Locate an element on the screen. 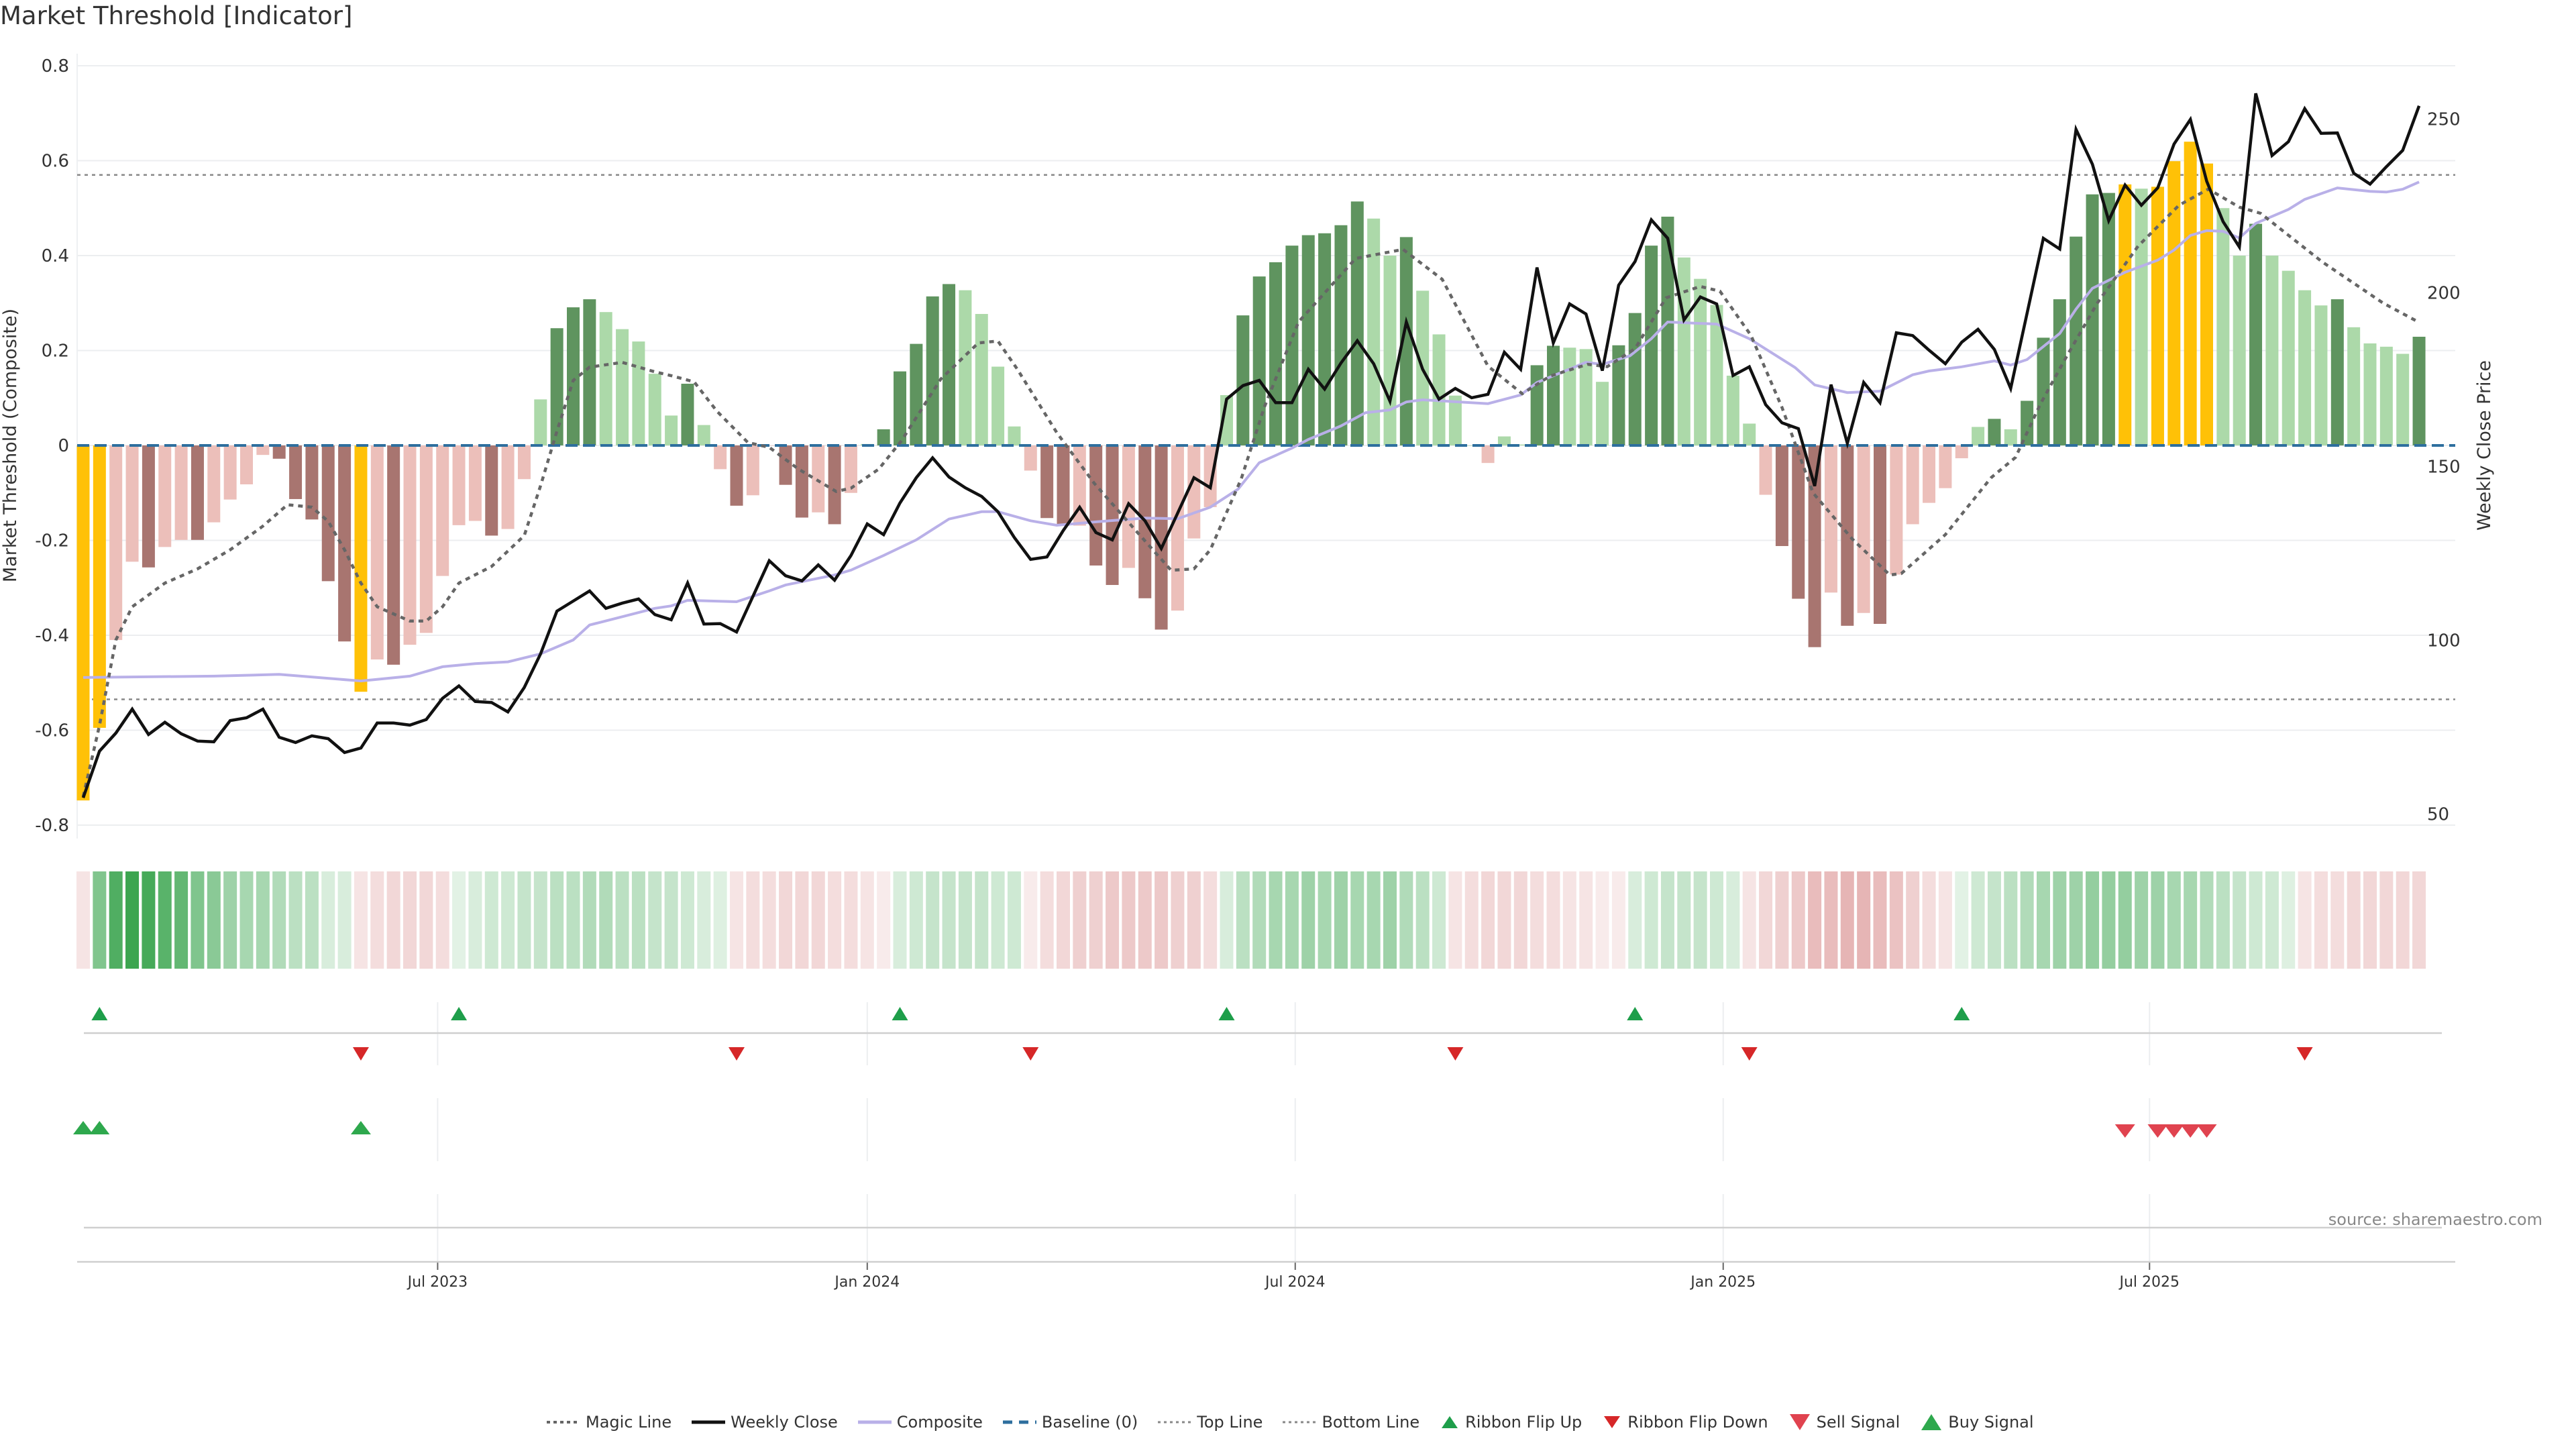 This screenshot has height=1449, width=2576. legend-item-magic-line: Magic Line is located at coordinates (609, 1422).